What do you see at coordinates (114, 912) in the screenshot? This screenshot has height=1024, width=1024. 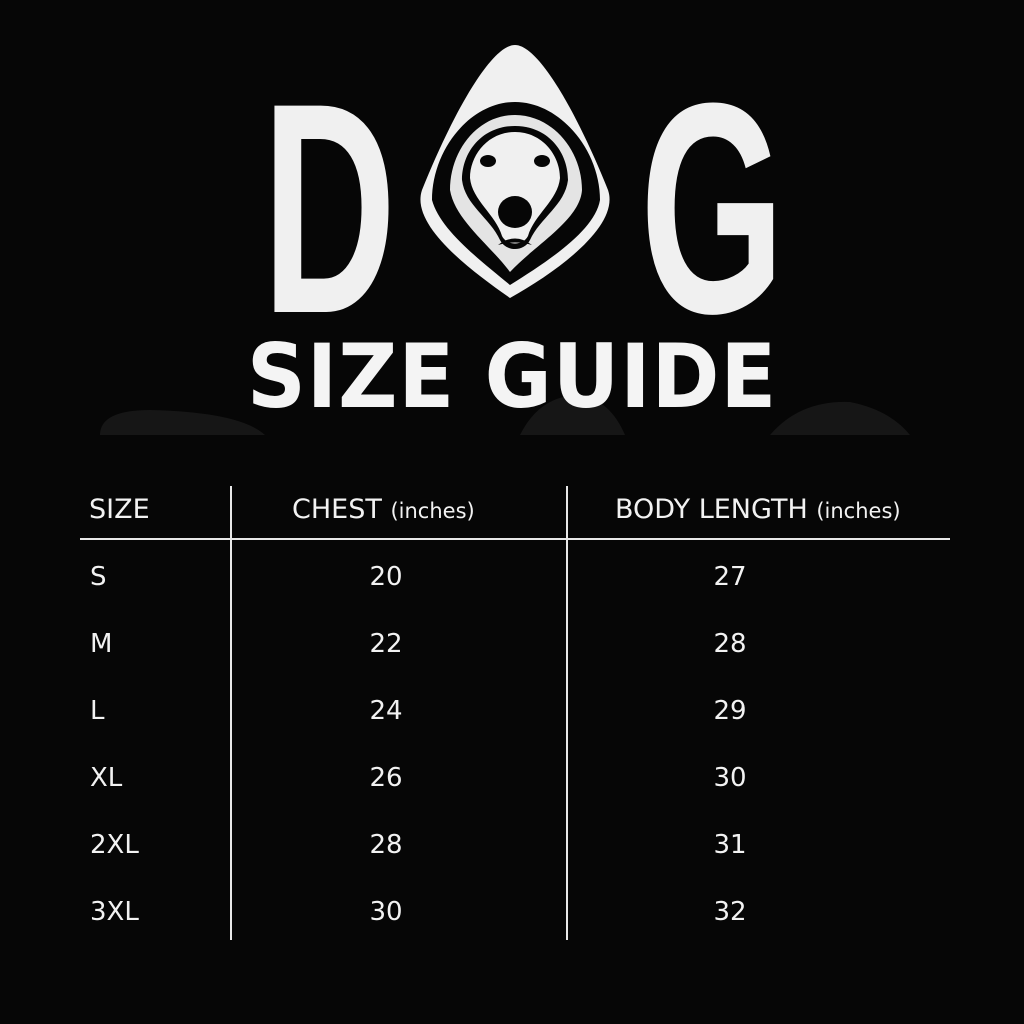 I see `cell-size: 3XL` at bounding box center [114, 912].